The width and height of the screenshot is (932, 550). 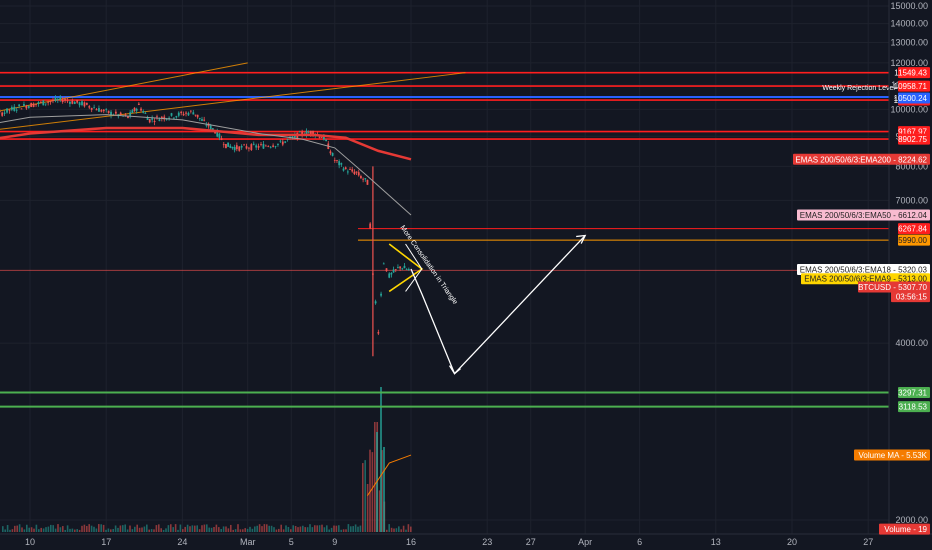 I want to click on projection-path, so click(x=498, y=305).